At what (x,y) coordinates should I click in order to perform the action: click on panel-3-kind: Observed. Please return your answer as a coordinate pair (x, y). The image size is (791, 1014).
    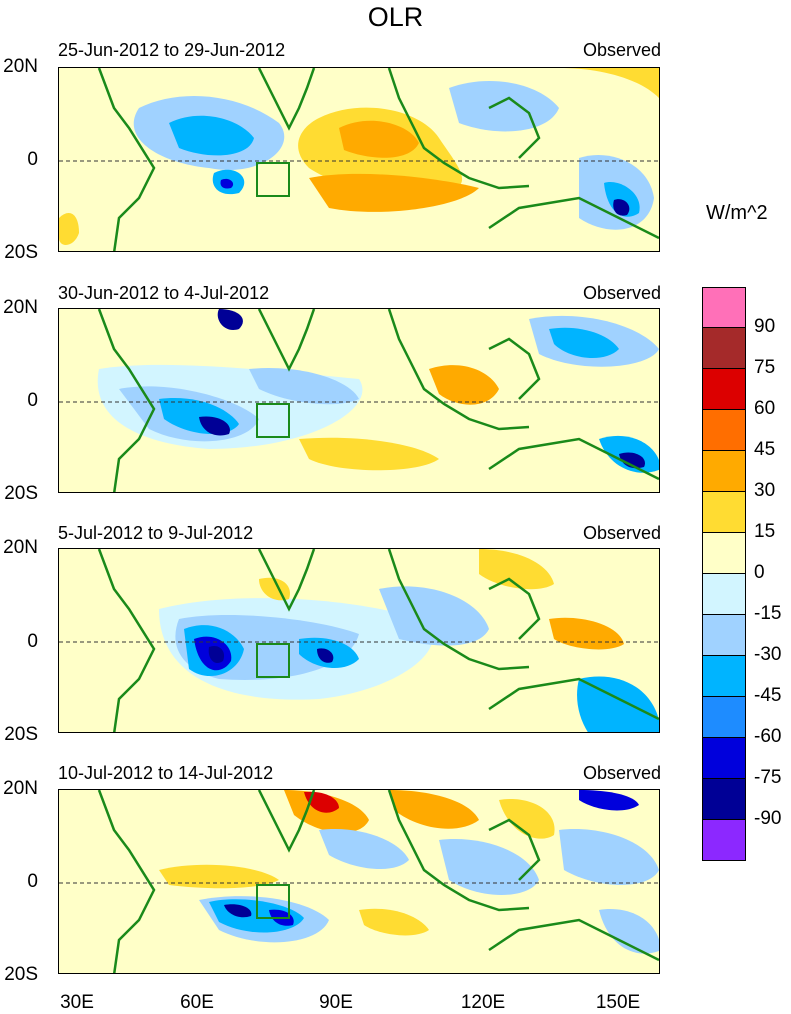
    Looking at the image, I should click on (621, 533).